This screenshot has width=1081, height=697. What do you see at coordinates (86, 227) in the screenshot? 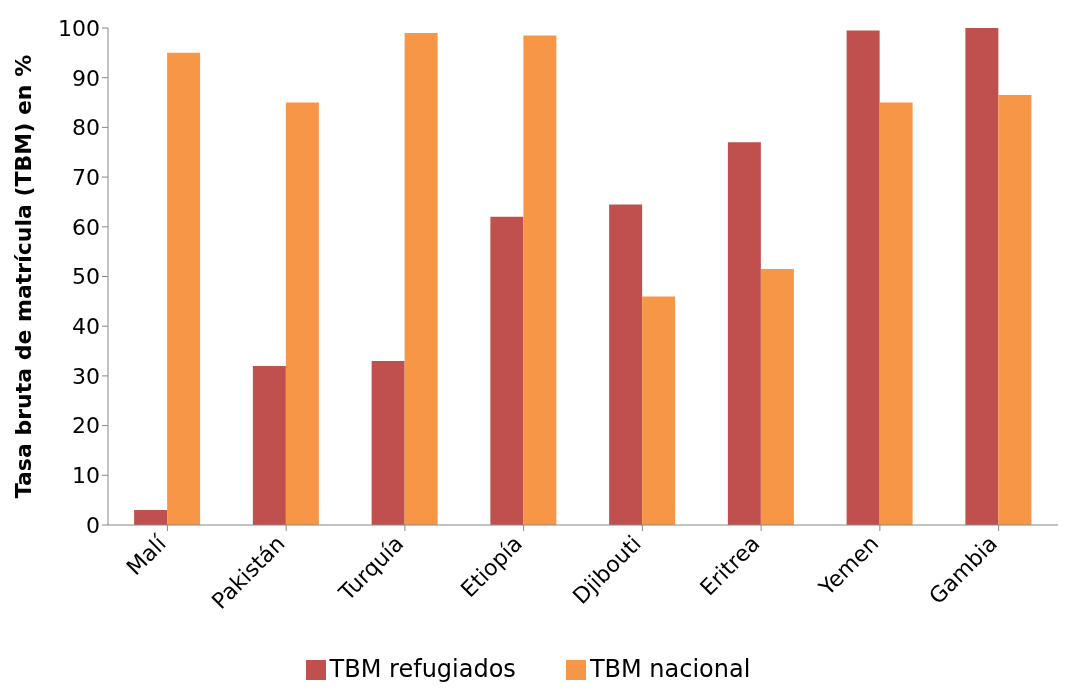
I see `y-tick-label: 60` at bounding box center [86, 227].